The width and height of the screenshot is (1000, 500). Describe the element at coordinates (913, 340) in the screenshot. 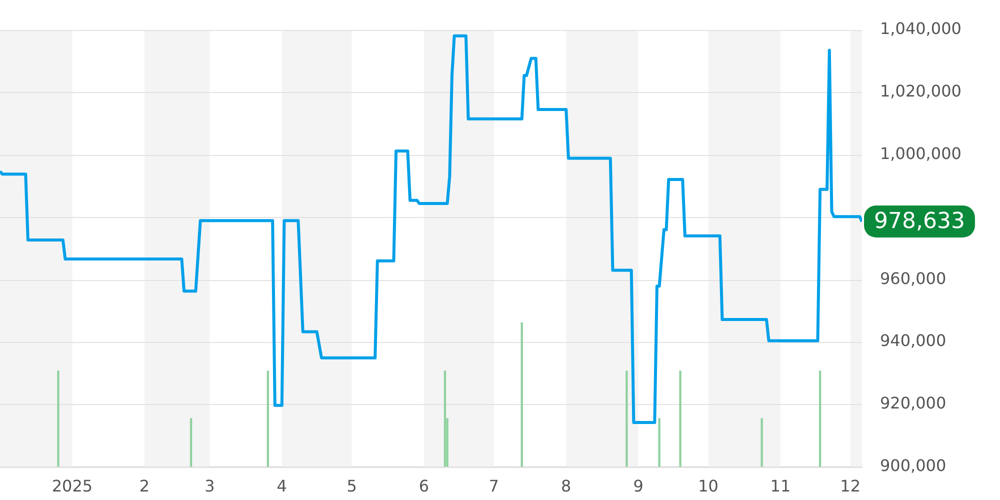

I see `y-tick-label: 940,000` at that location.